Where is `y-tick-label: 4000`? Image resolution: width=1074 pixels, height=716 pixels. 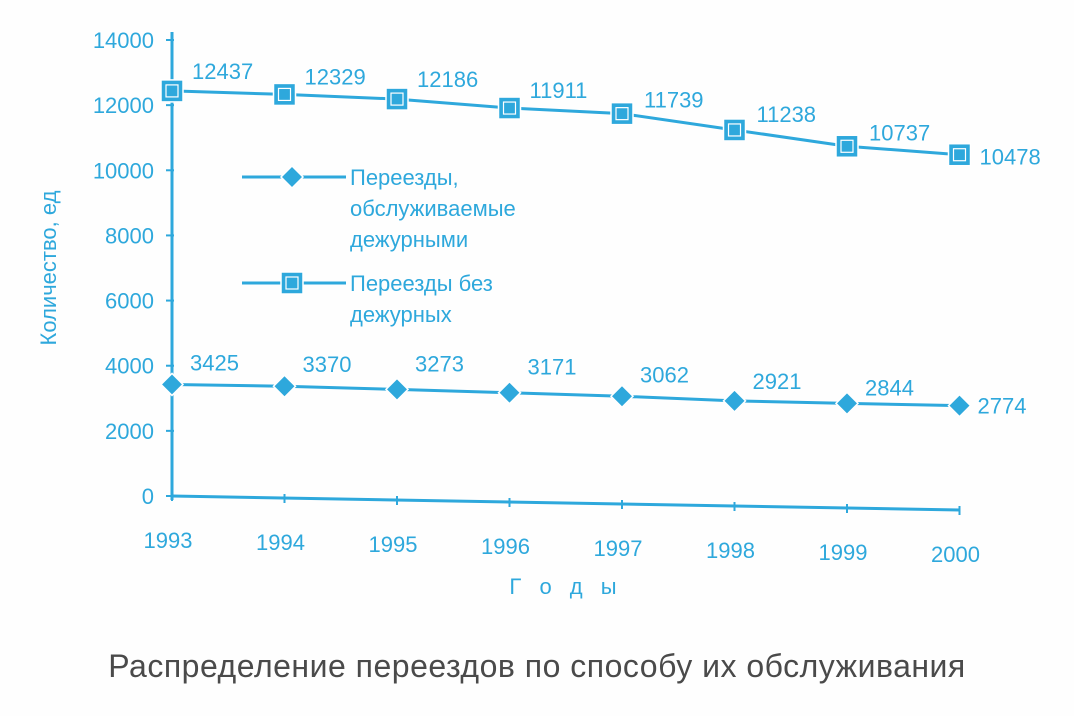 y-tick-label: 4000 is located at coordinates (129, 366).